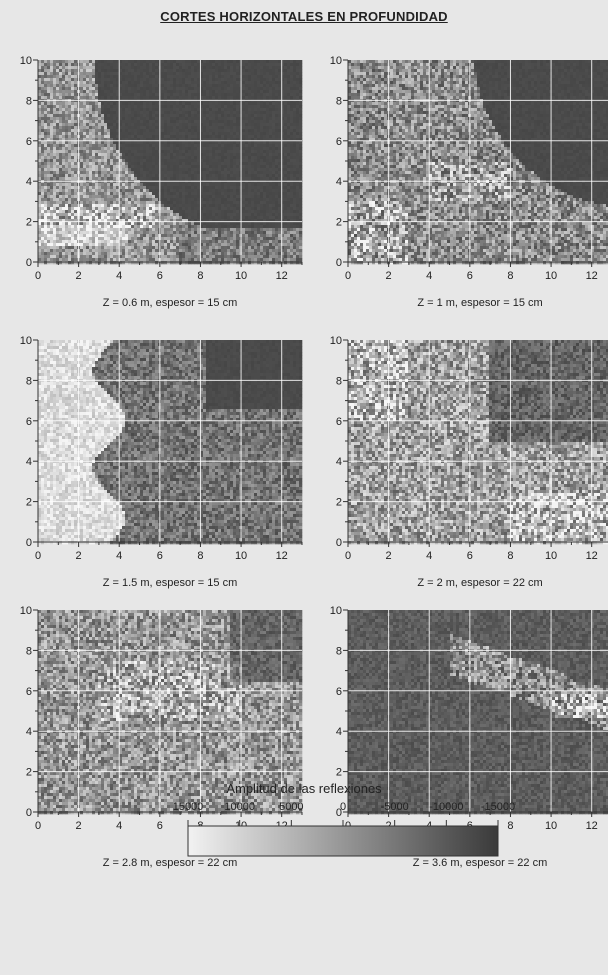 This screenshot has height=975, width=608. Describe the element at coordinates (343, 807) in the screenshot. I see `colorbar-tick-label: 0` at that location.